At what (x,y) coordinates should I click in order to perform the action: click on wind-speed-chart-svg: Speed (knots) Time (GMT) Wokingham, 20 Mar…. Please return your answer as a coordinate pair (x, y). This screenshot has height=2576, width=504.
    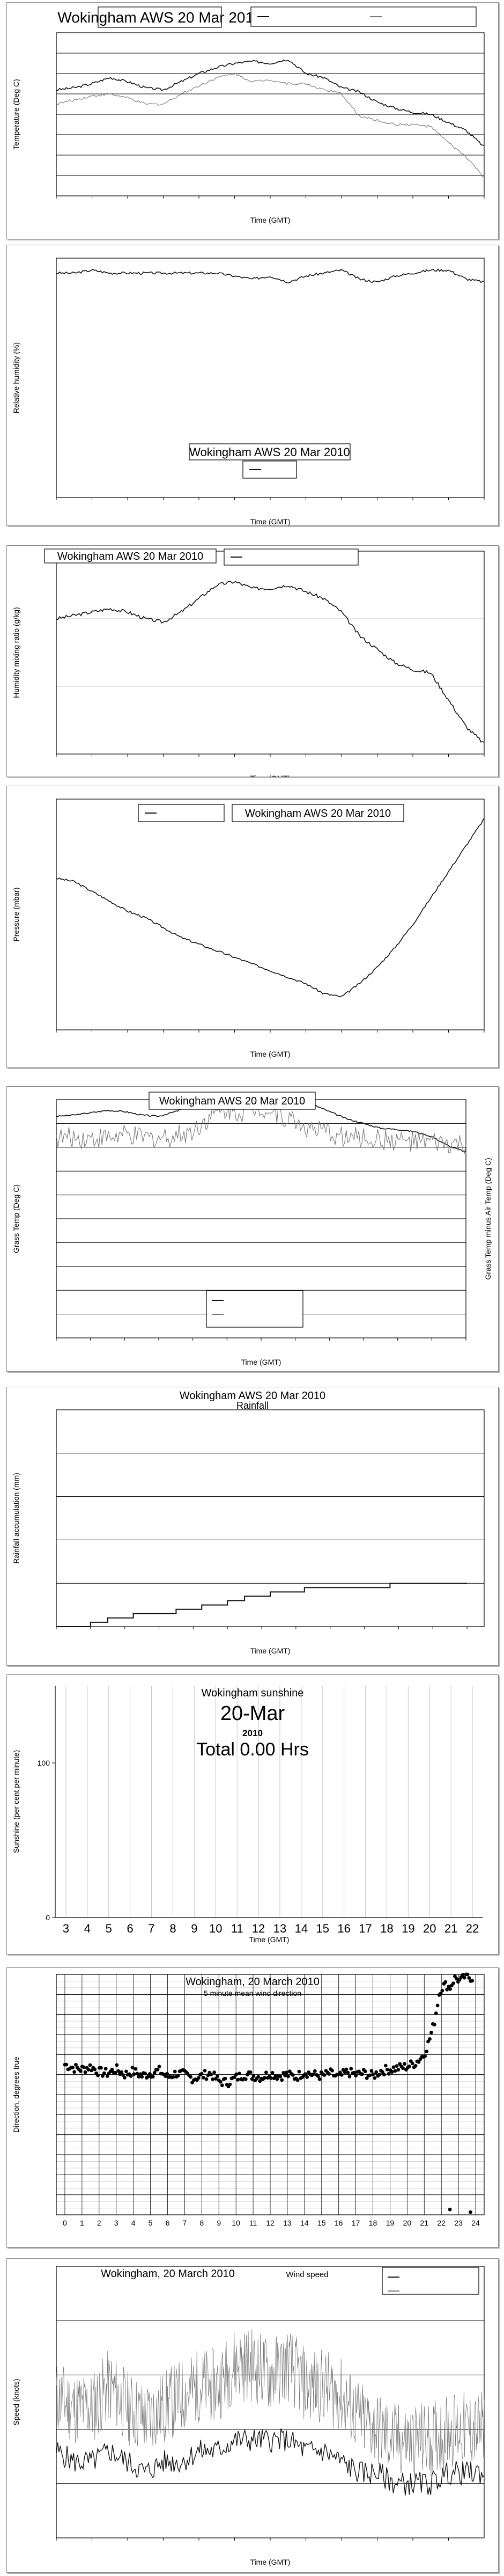
    Looking at the image, I should click on (248, 2416).